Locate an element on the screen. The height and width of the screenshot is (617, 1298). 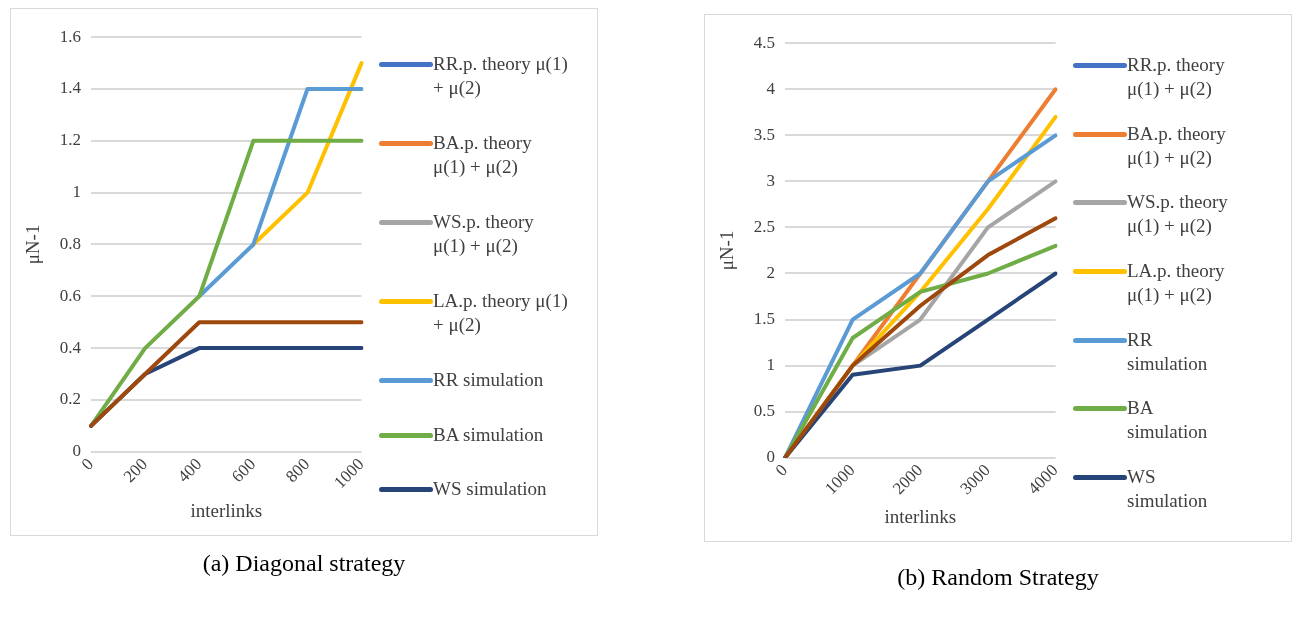
x-tick-label: 200 is located at coordinates (135, 470).